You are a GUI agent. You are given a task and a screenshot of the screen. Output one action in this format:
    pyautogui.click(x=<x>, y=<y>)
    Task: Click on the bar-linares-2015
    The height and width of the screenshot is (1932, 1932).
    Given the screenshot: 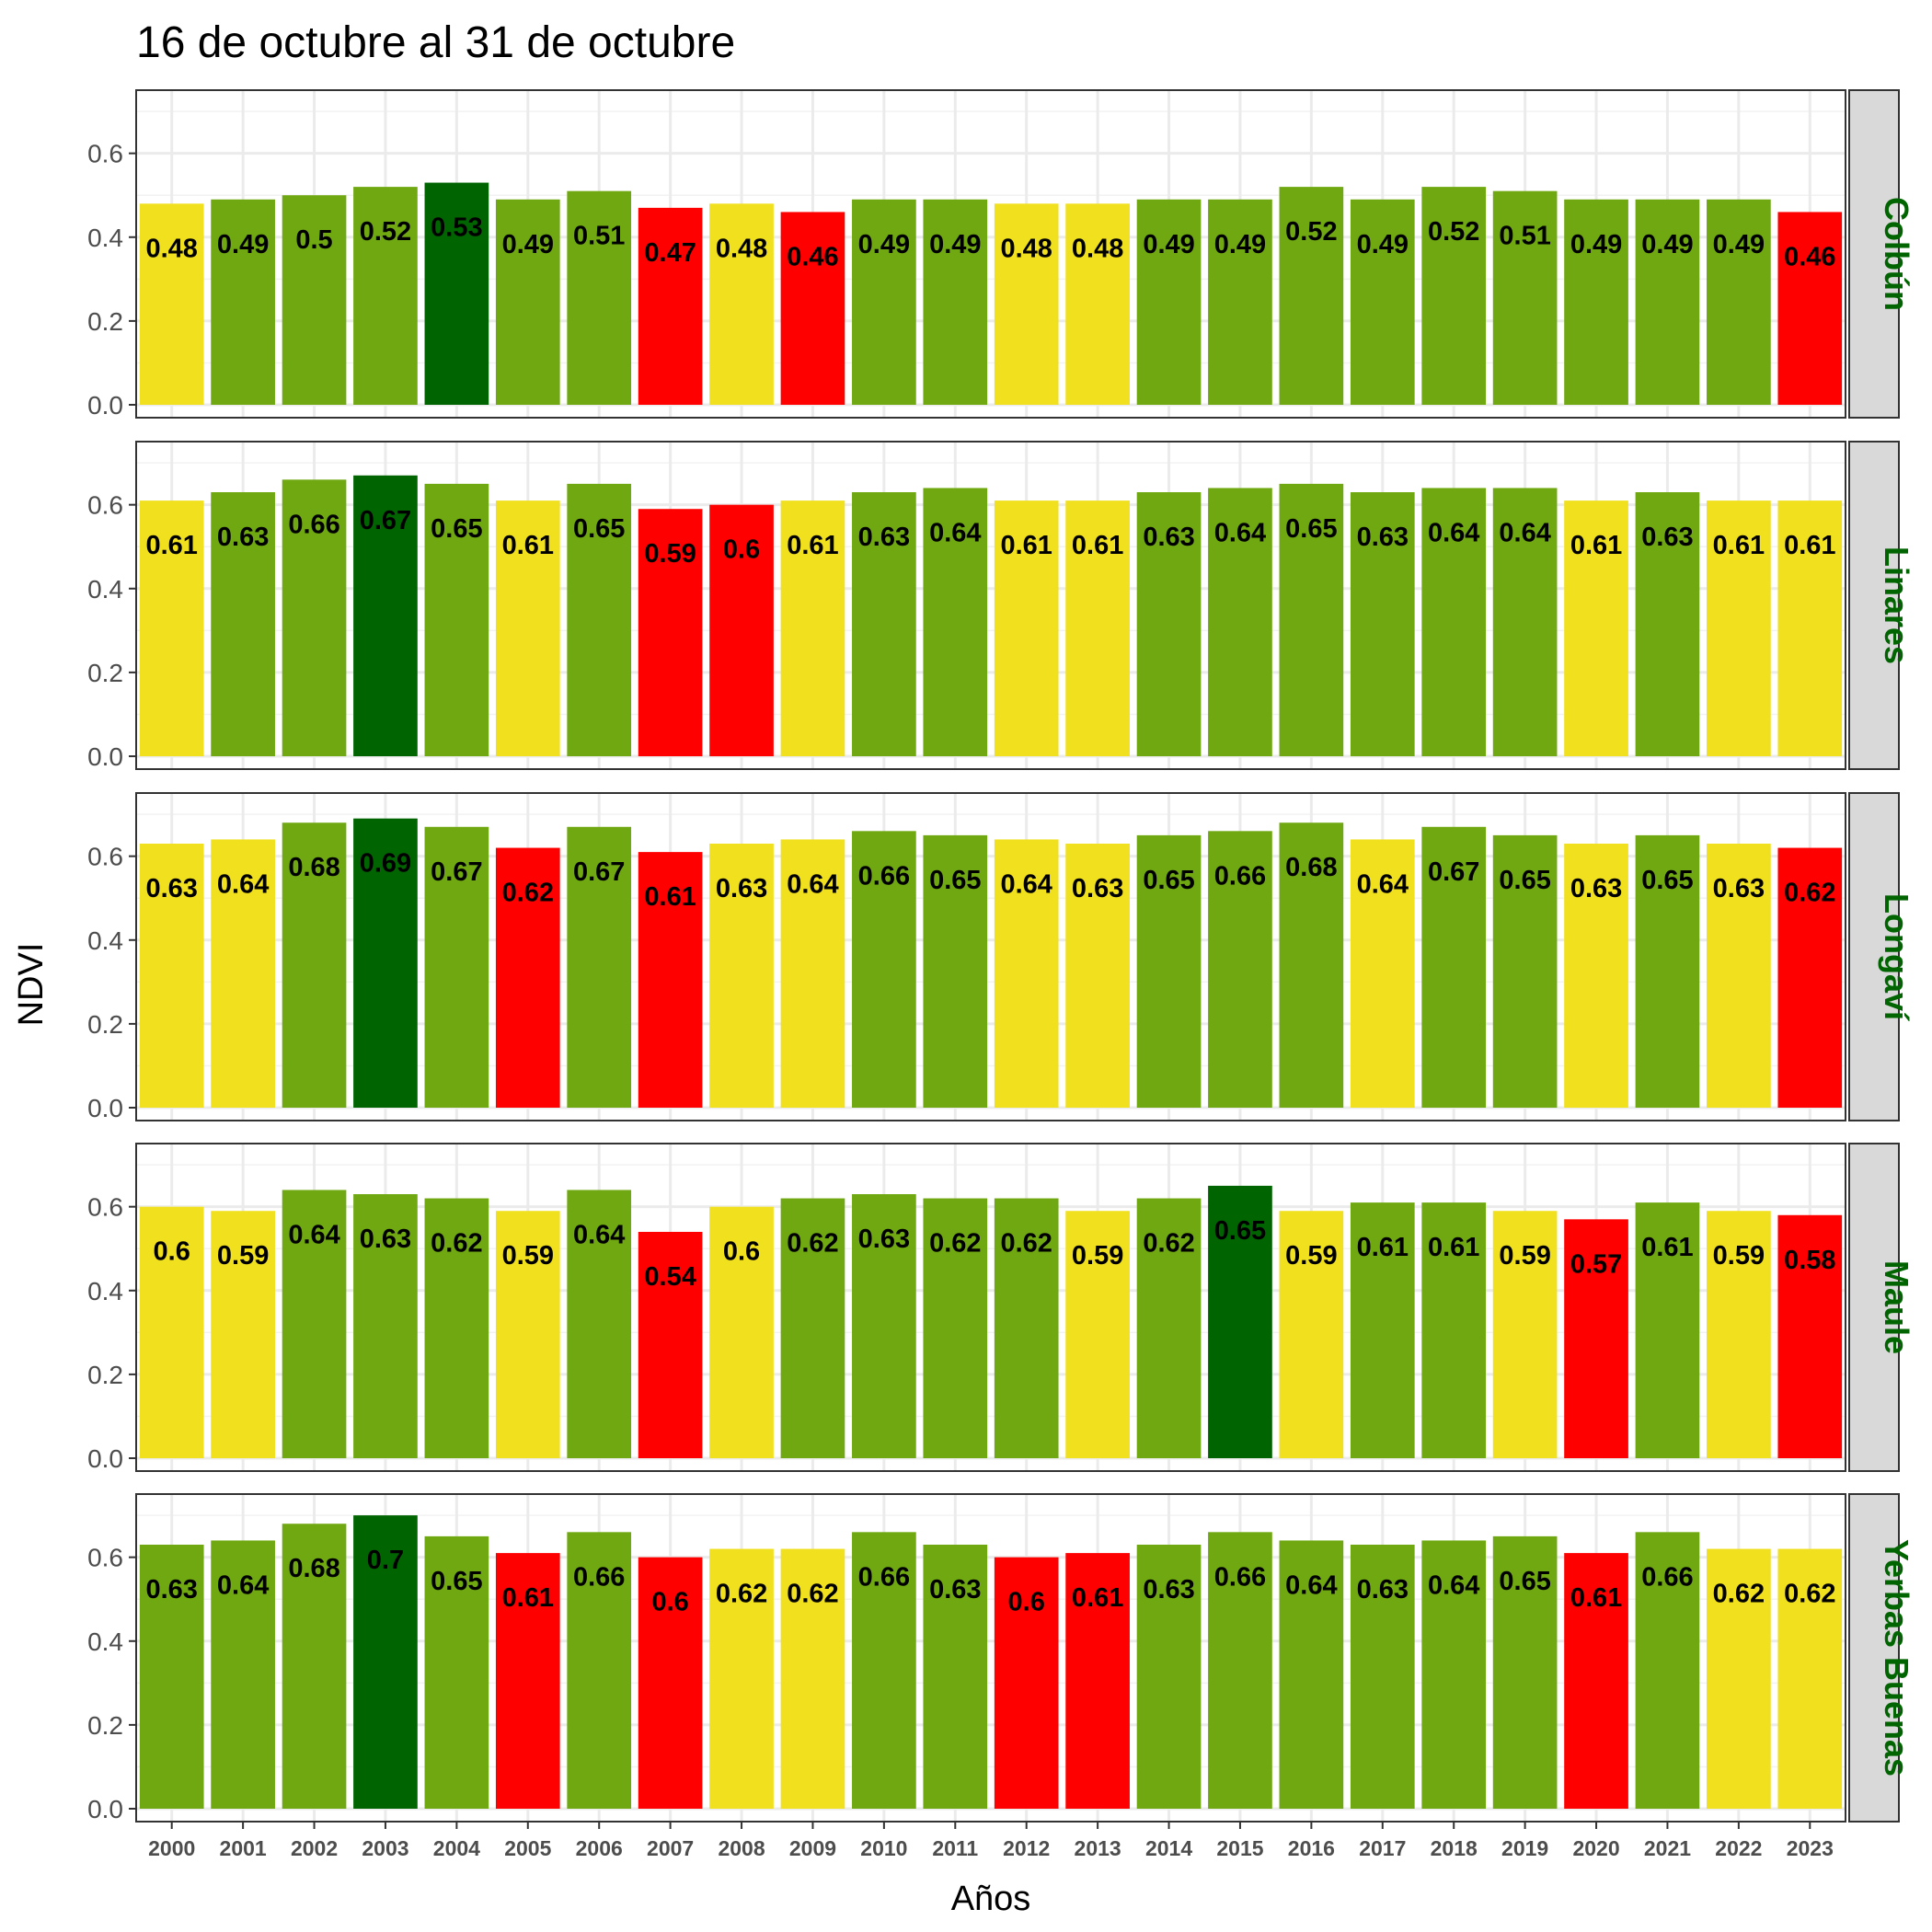 What is the action you would take?
    pyautogui.click(x=1240, y=622)
    